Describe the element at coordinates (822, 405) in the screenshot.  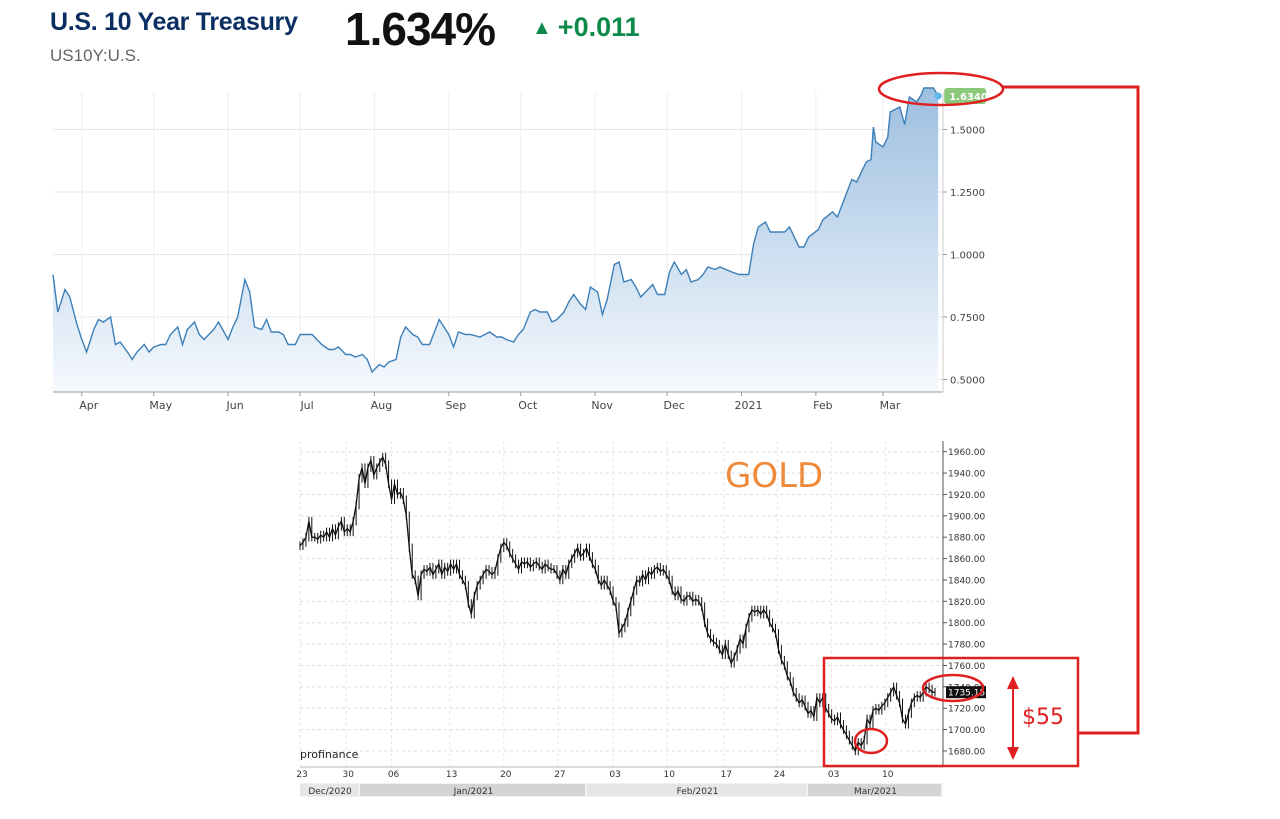
I see `treasury-x-tick-label: Feb` at that location.